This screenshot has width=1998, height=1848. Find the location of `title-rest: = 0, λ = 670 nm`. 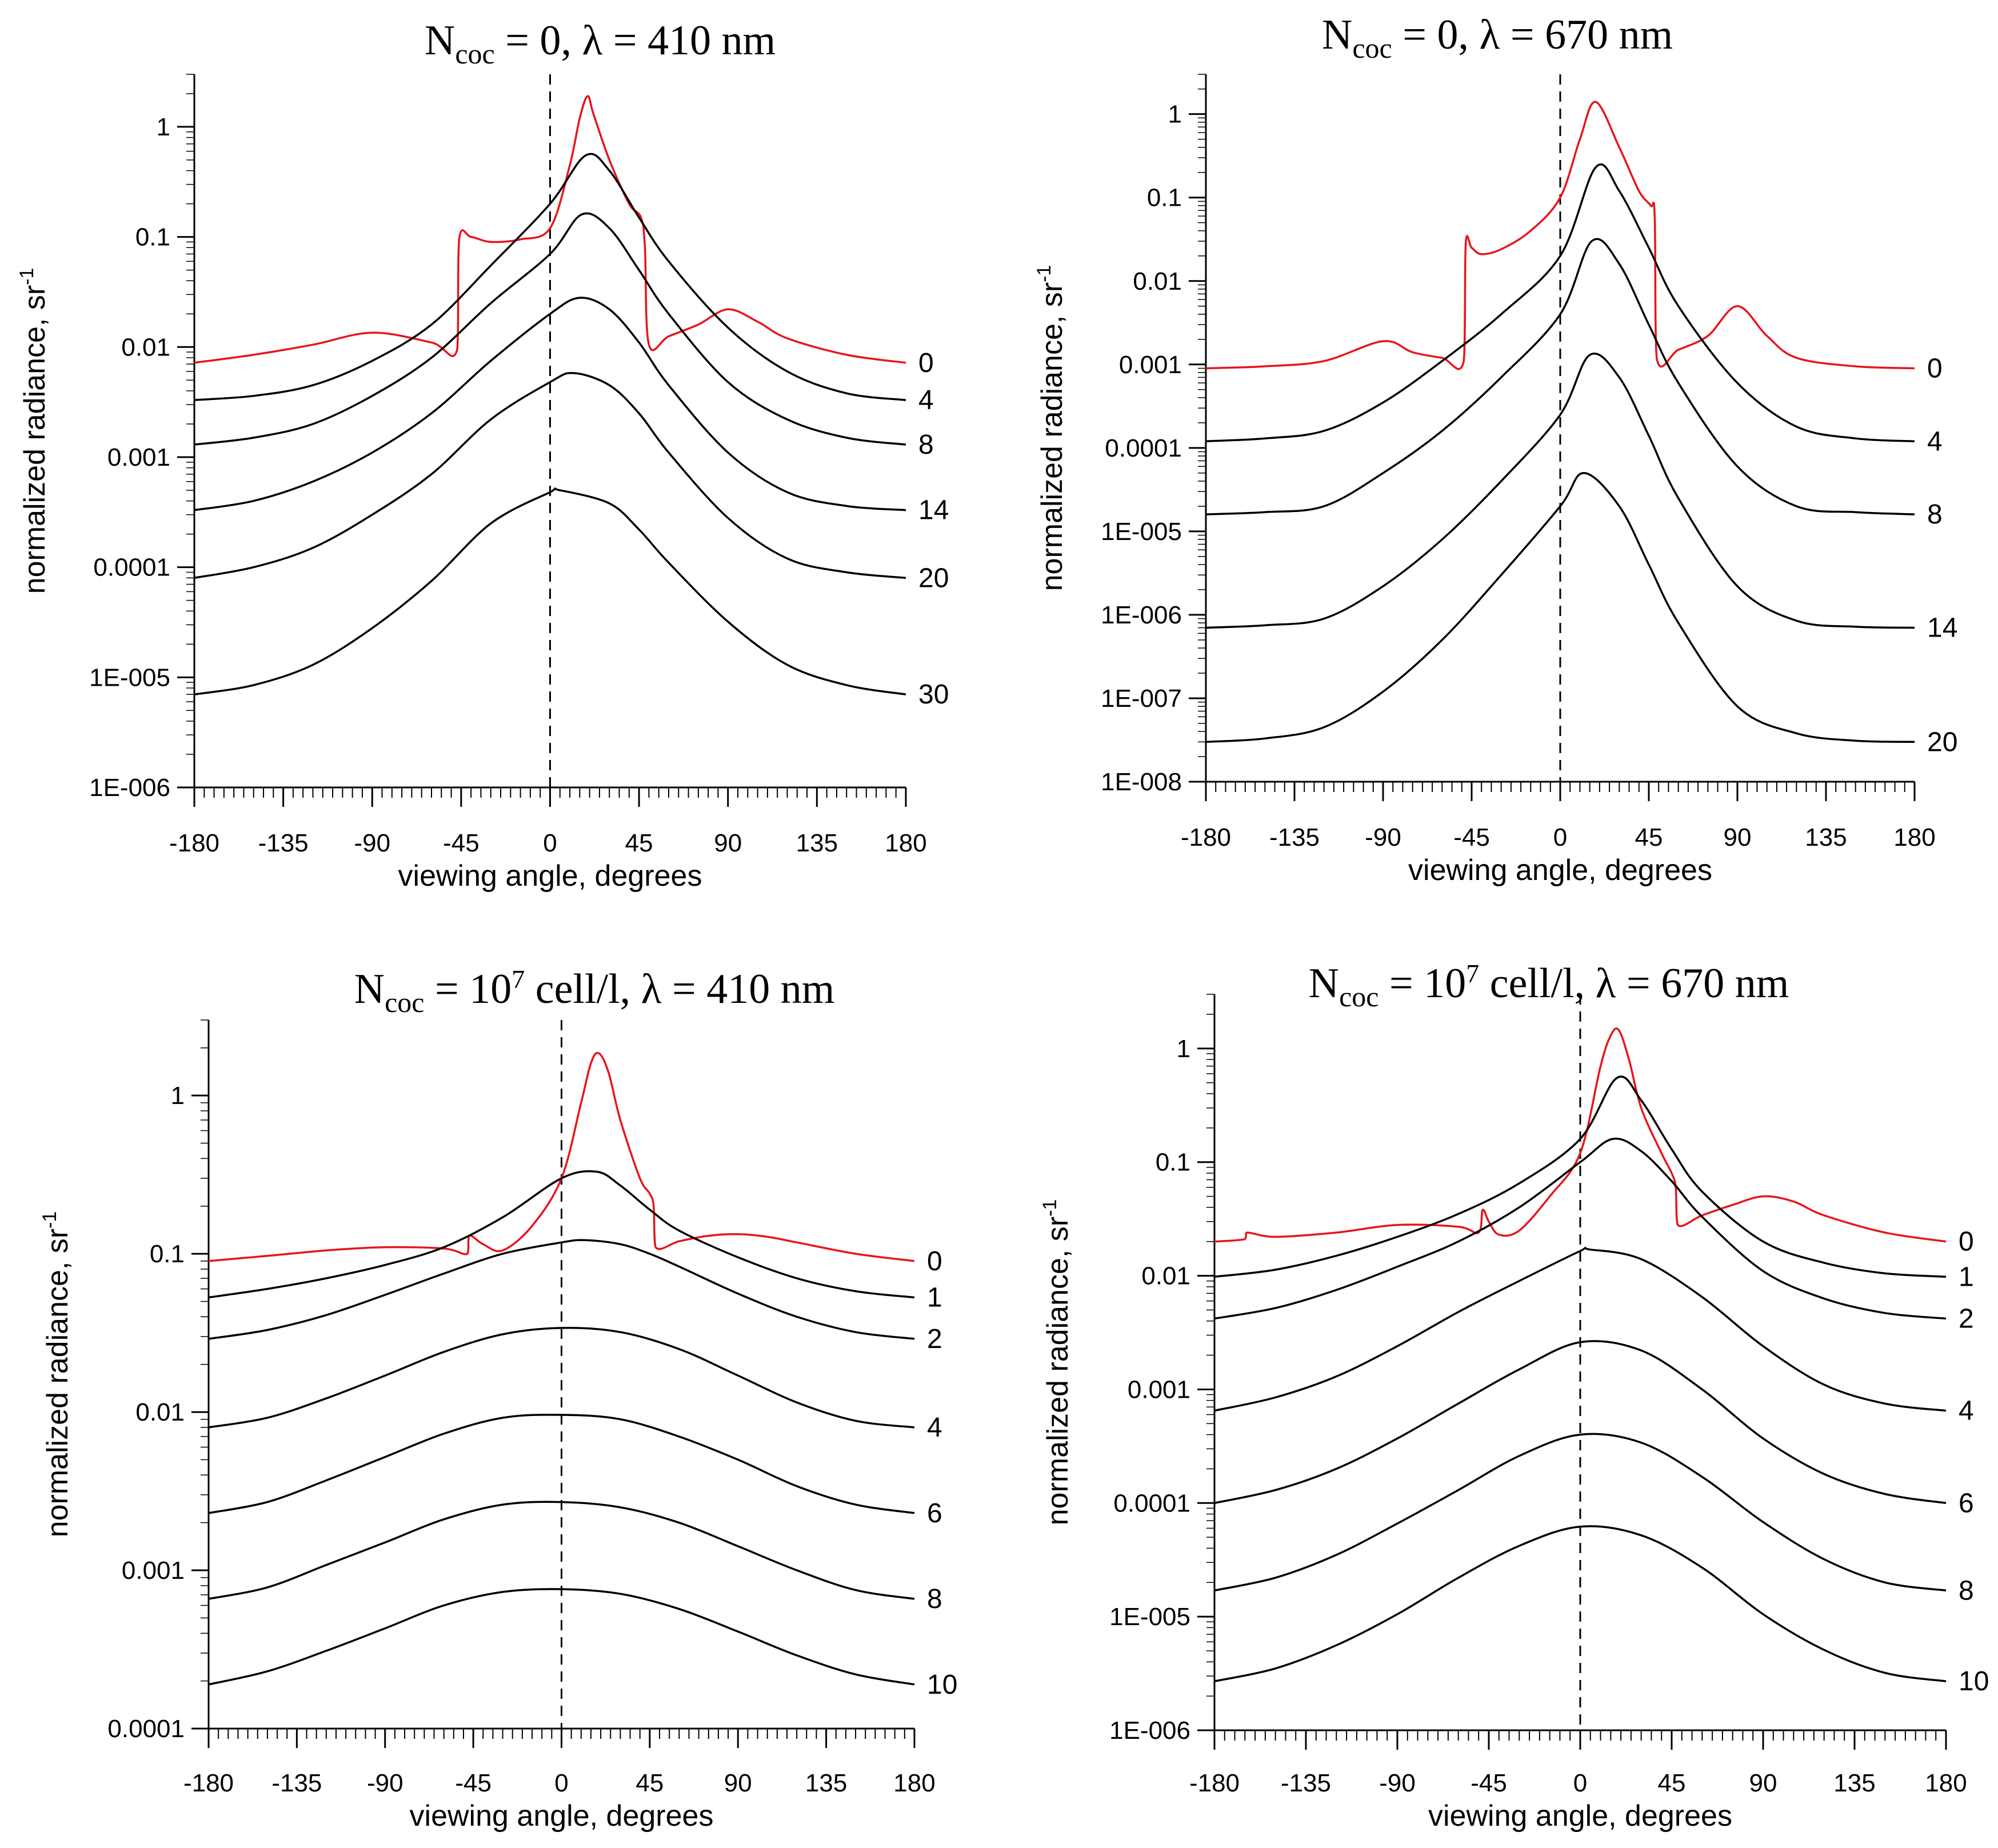

title-rest: = 0, λ = 670 nm is located at coordinates (1533, 34).